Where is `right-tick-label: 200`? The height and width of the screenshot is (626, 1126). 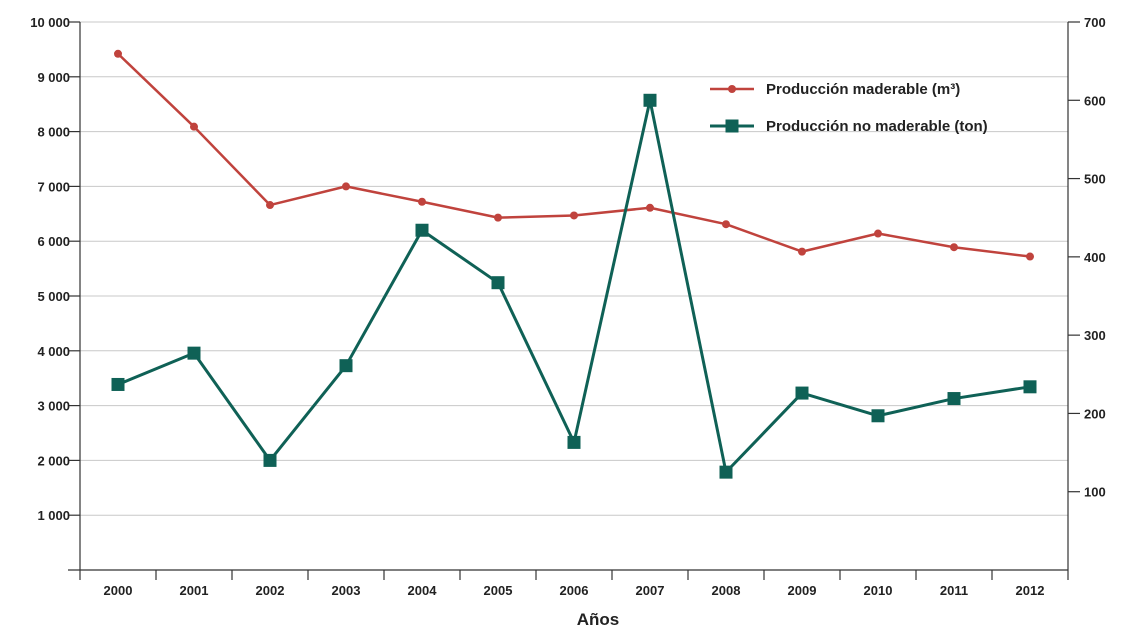 right-tick-label: 200 is located at coordinates (1095, 413).